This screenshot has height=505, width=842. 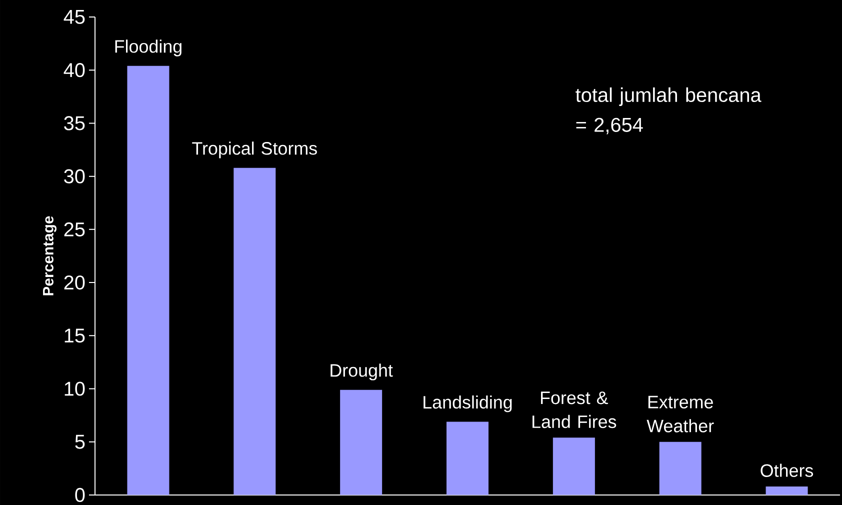 What do you see at coordinates (787, 470) in the screenshot?
I see `x-tick-label: Others` at bounding box center [787, 470].